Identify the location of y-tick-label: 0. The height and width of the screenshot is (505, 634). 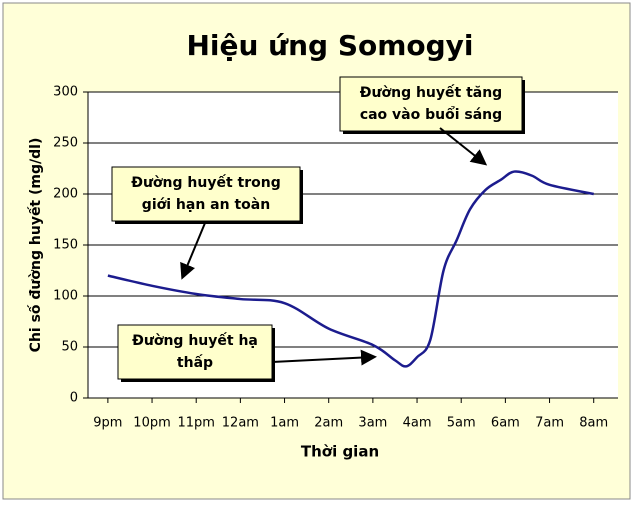
(74, 398).